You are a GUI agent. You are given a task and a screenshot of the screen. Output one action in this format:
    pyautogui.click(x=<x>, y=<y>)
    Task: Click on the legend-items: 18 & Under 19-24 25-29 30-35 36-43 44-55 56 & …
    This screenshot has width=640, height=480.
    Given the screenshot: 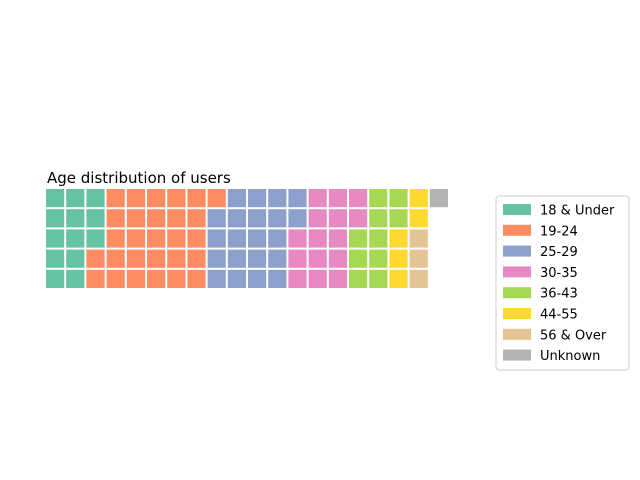 What is the action you would take?
    pyautogui.click(x=559, y=284)
    